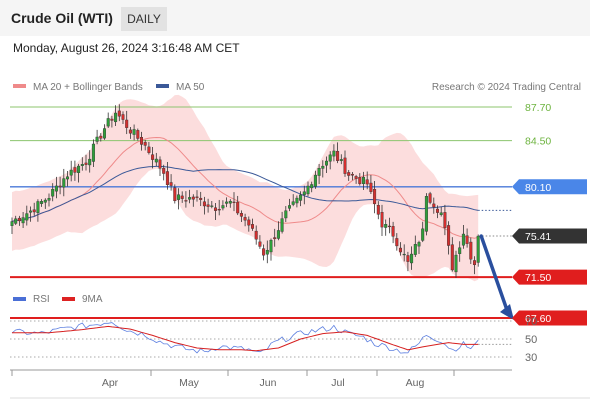  What do you see at coordinates (245, 193) in the screenshot?
I see `ma50-line` at bounding box center [245, 193].